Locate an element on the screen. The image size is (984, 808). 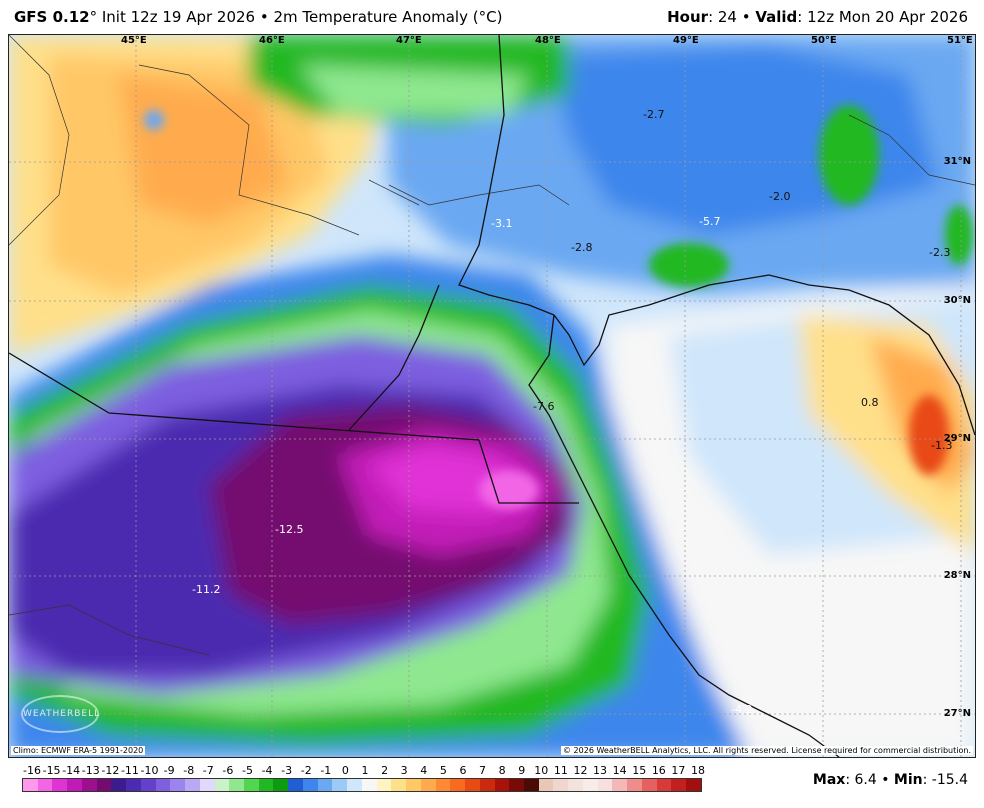
lon-label-45: 45°E is located at coordinates (134, 40).